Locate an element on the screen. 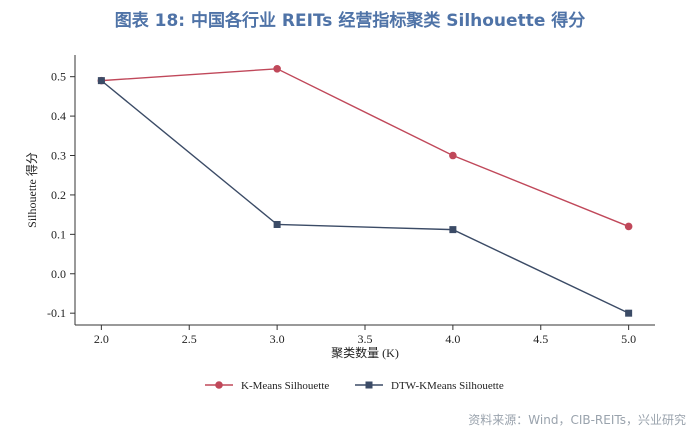 This screenshot has height=435, width=700. y-axis-label: Silhouette 得分 is located at coordinates (31, 190).